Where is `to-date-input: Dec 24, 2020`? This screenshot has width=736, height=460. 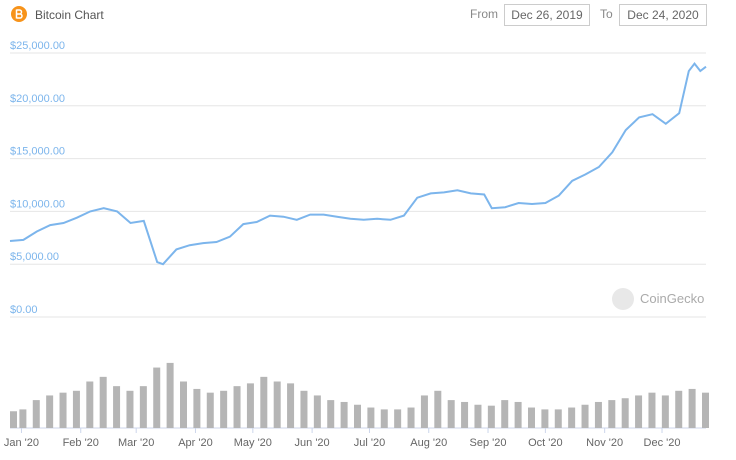 to-date-input: Dec 24, 2020 is located at coordinates (663, 15).